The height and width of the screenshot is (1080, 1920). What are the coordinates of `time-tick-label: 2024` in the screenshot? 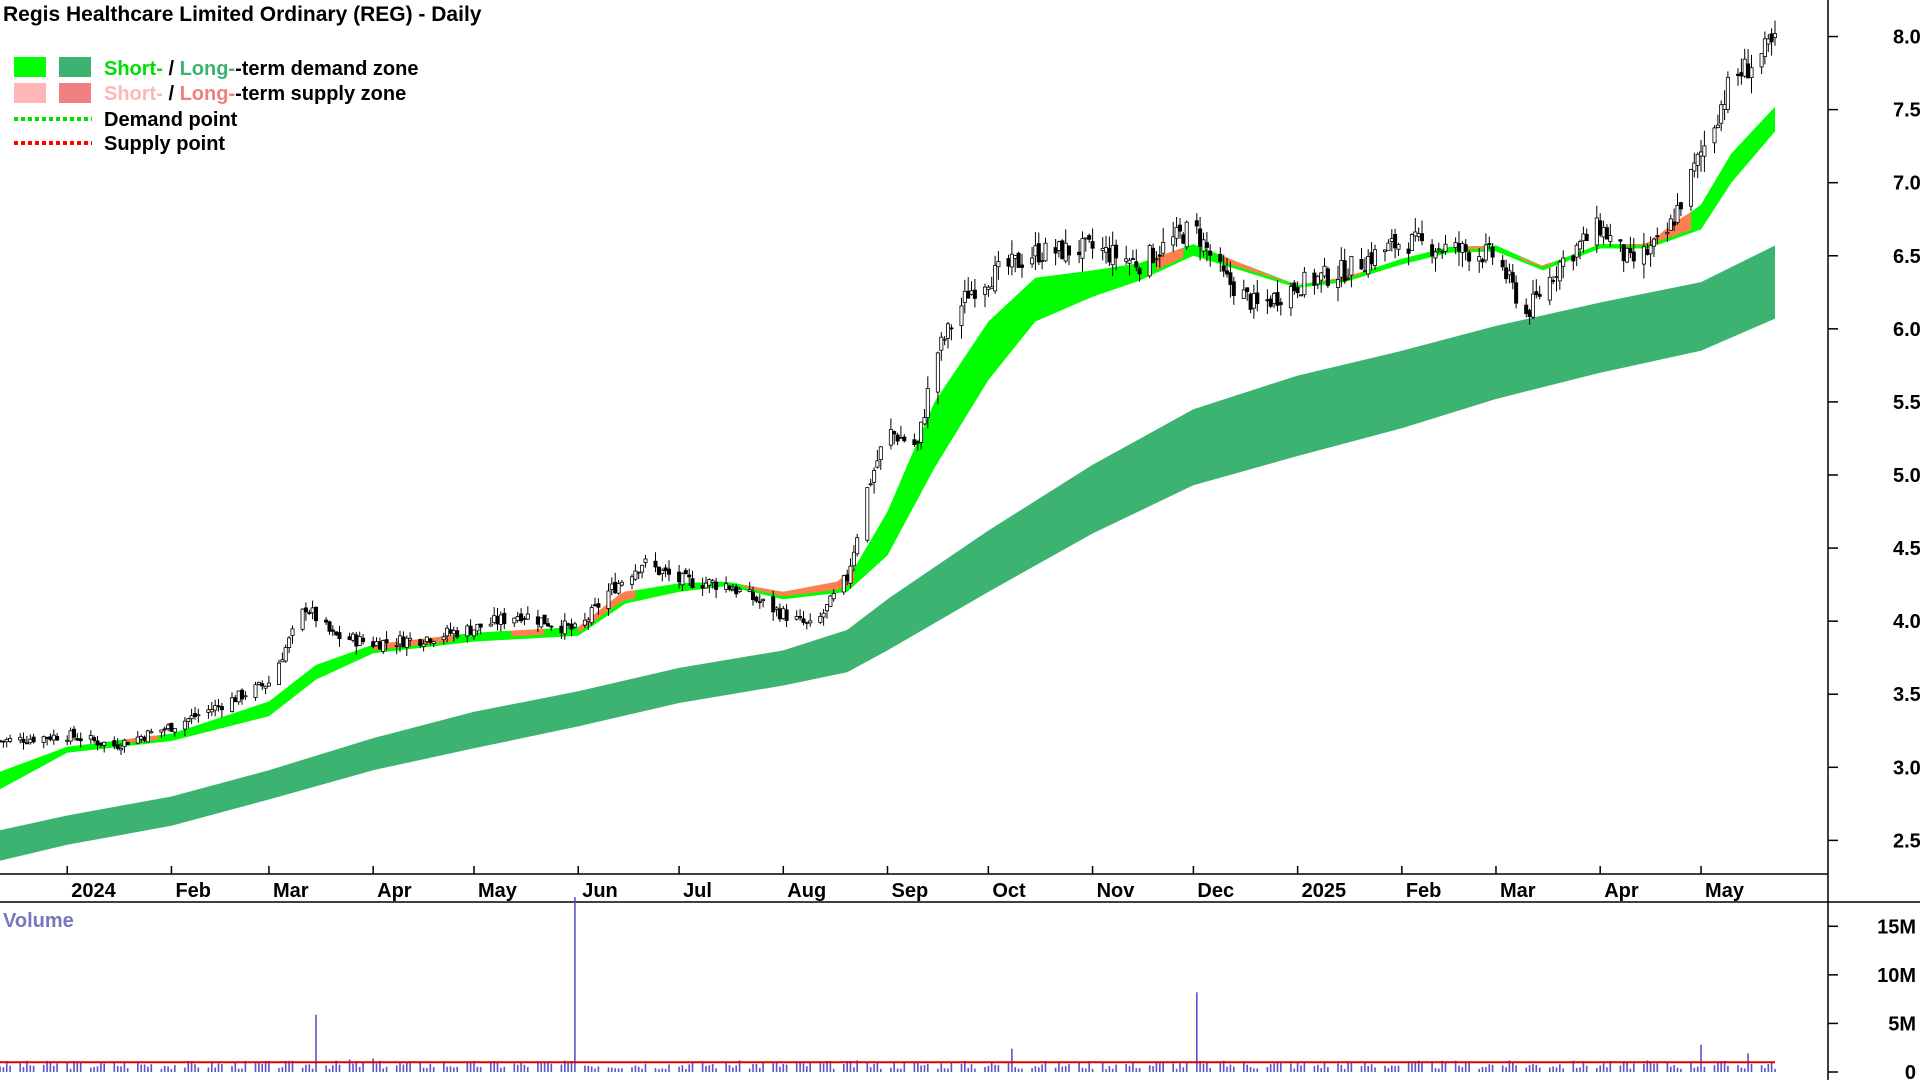 It's located at (93, 891).